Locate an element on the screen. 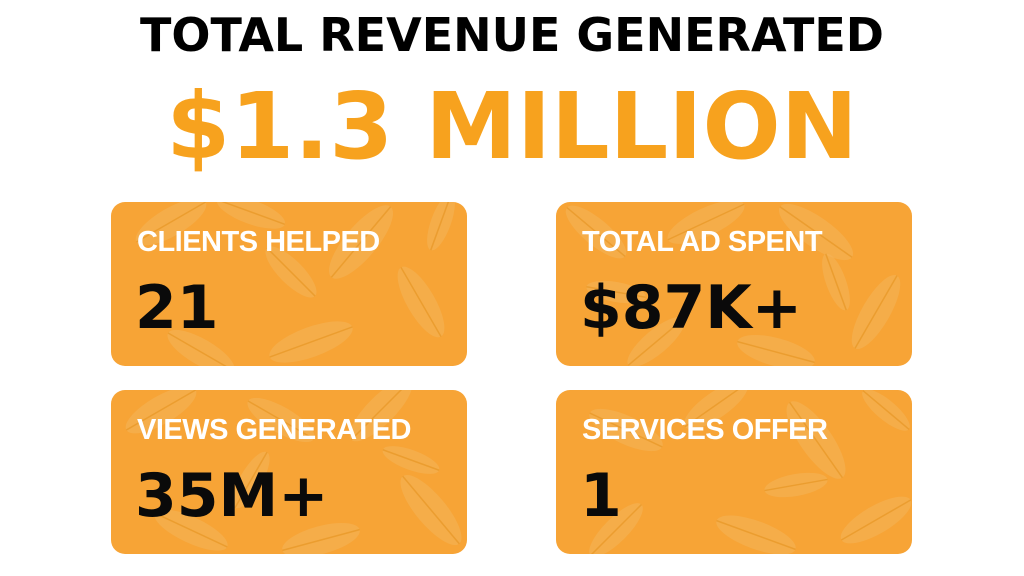  stat-card-views-generated: VIEWS GENERATED 35M+ is located at coordinates (289, 472).